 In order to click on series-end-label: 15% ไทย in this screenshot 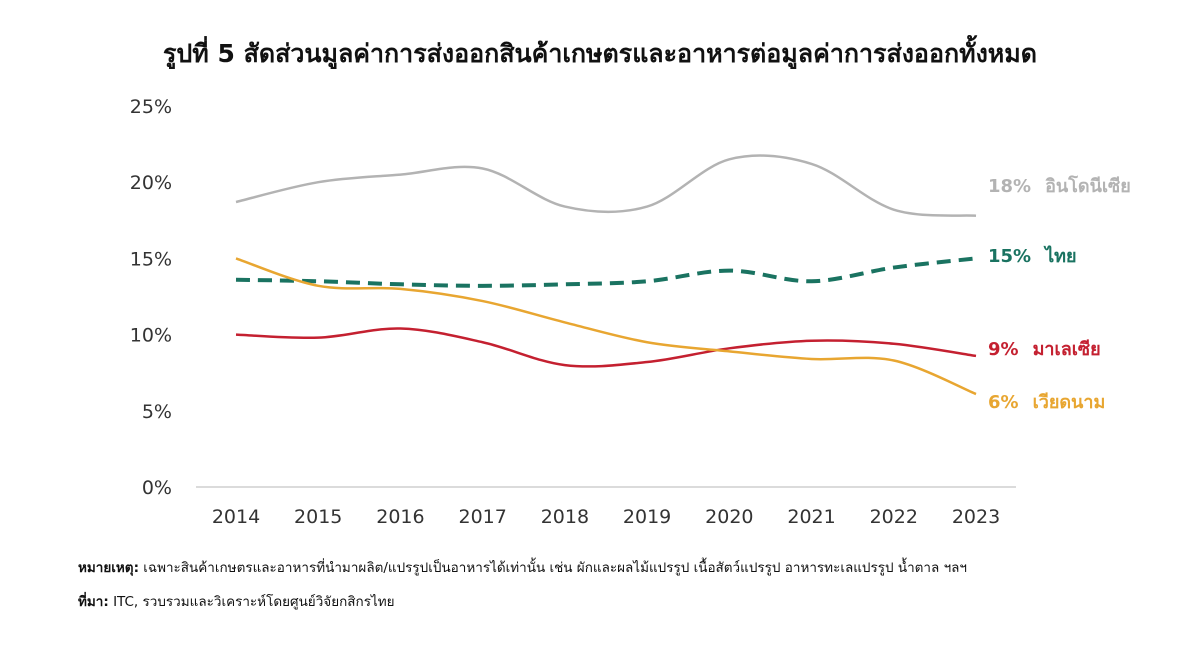, I will do `click(1032, 256)`.